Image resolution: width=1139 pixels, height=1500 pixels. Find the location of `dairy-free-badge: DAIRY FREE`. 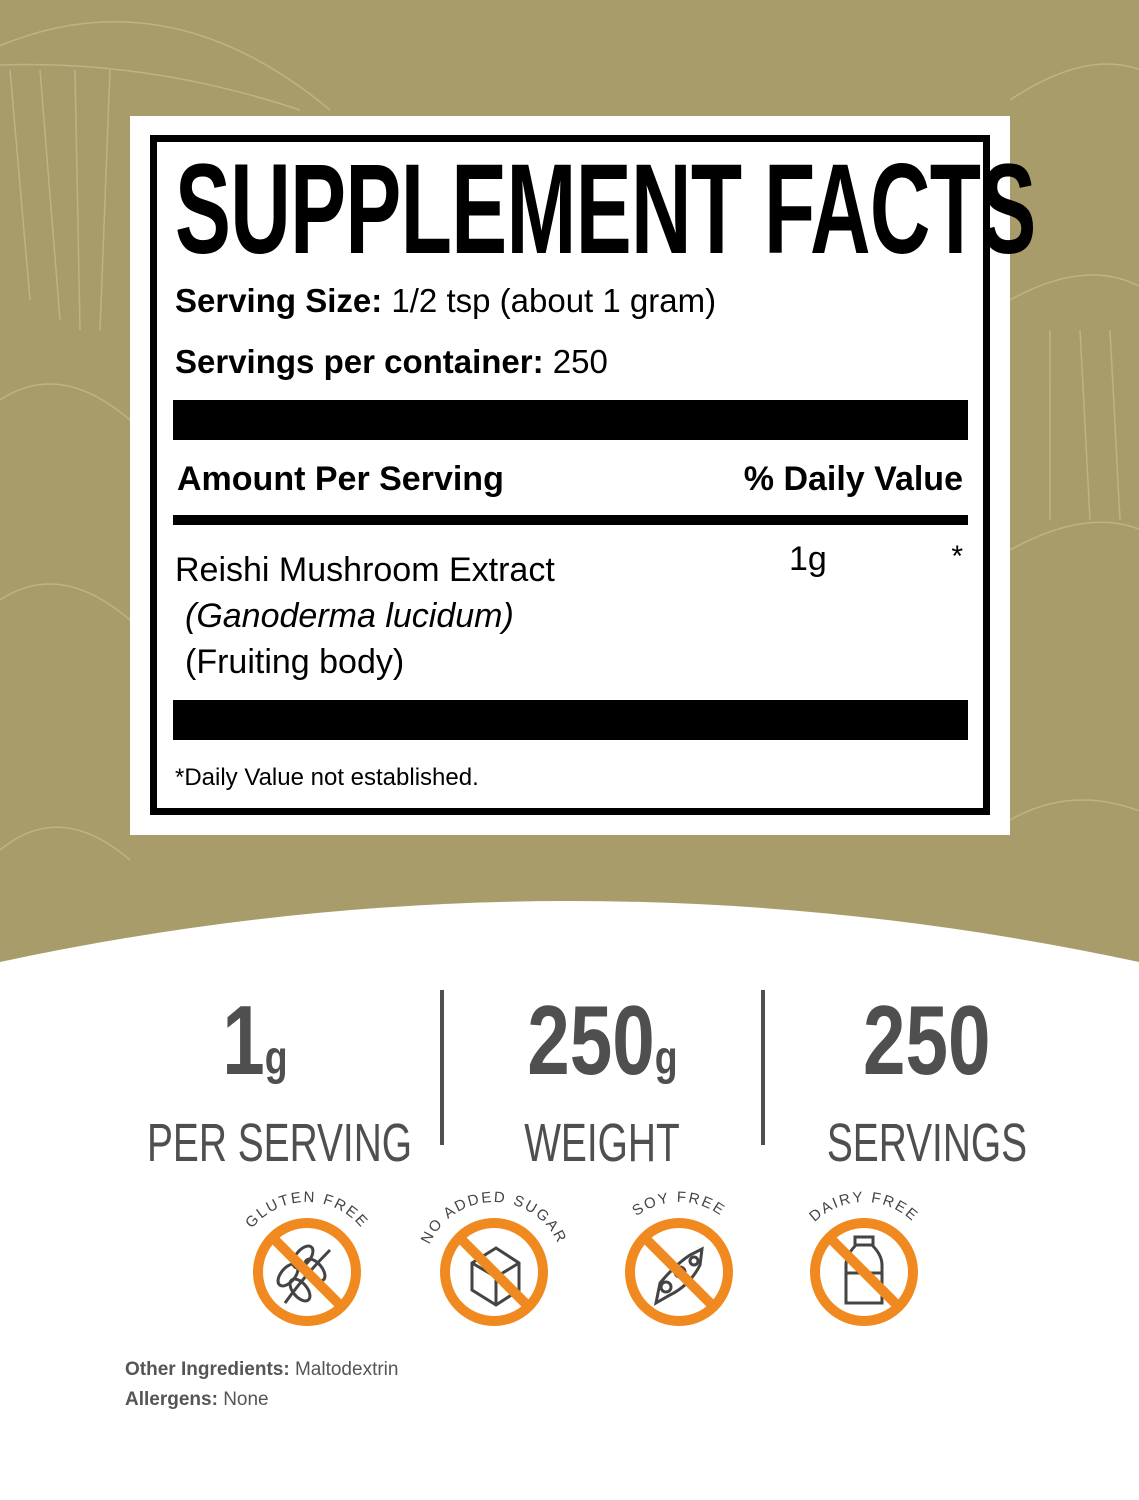

dairy-free-badge: DAIRY FREE is located at coordinates (863, 1257).